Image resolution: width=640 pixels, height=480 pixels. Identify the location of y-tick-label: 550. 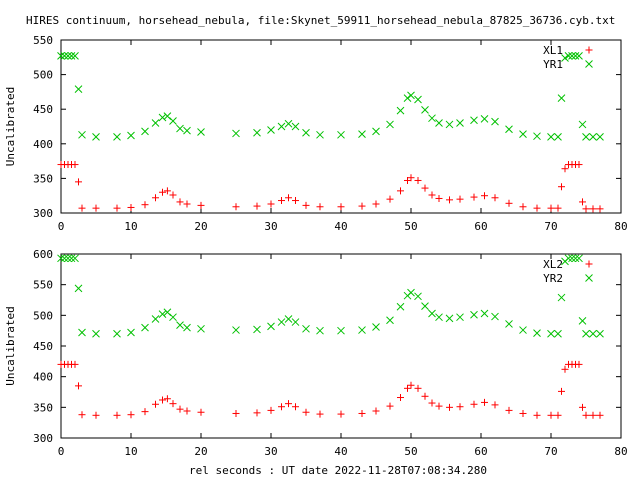
(43, 40).